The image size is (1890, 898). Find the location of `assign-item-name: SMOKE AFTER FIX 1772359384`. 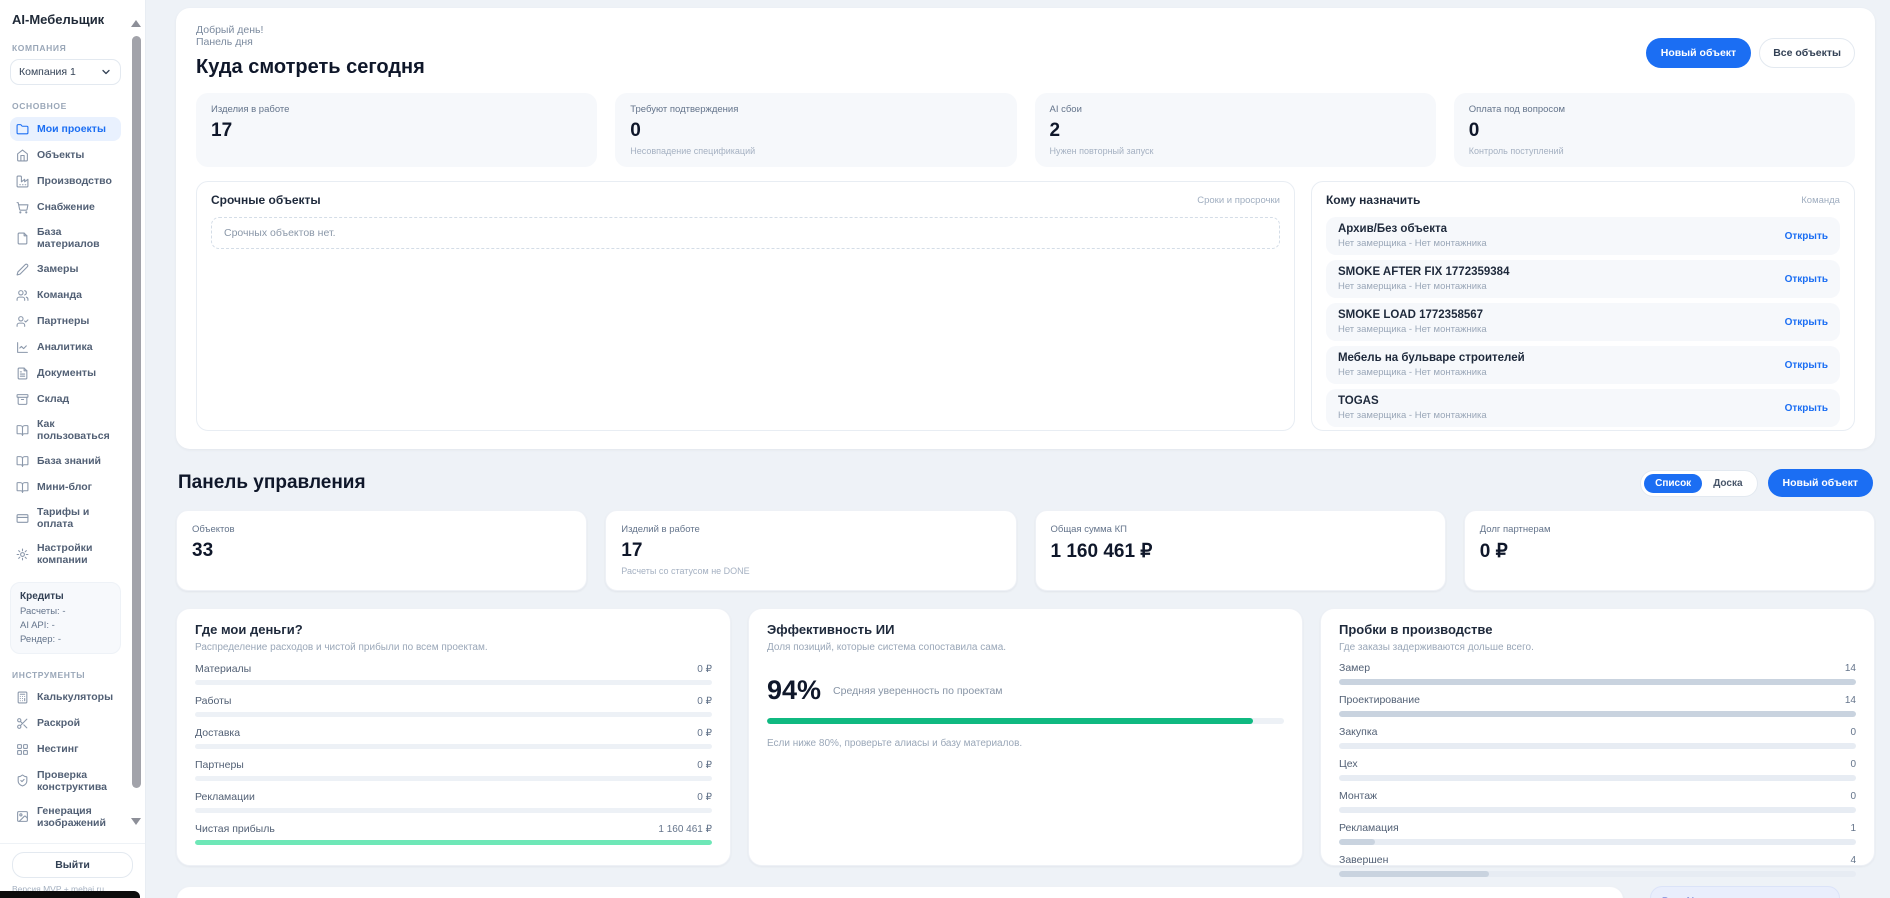

assign-item-name: SMOKE AFTER FIX 1772359384 is located at coordinates (1423, 272).